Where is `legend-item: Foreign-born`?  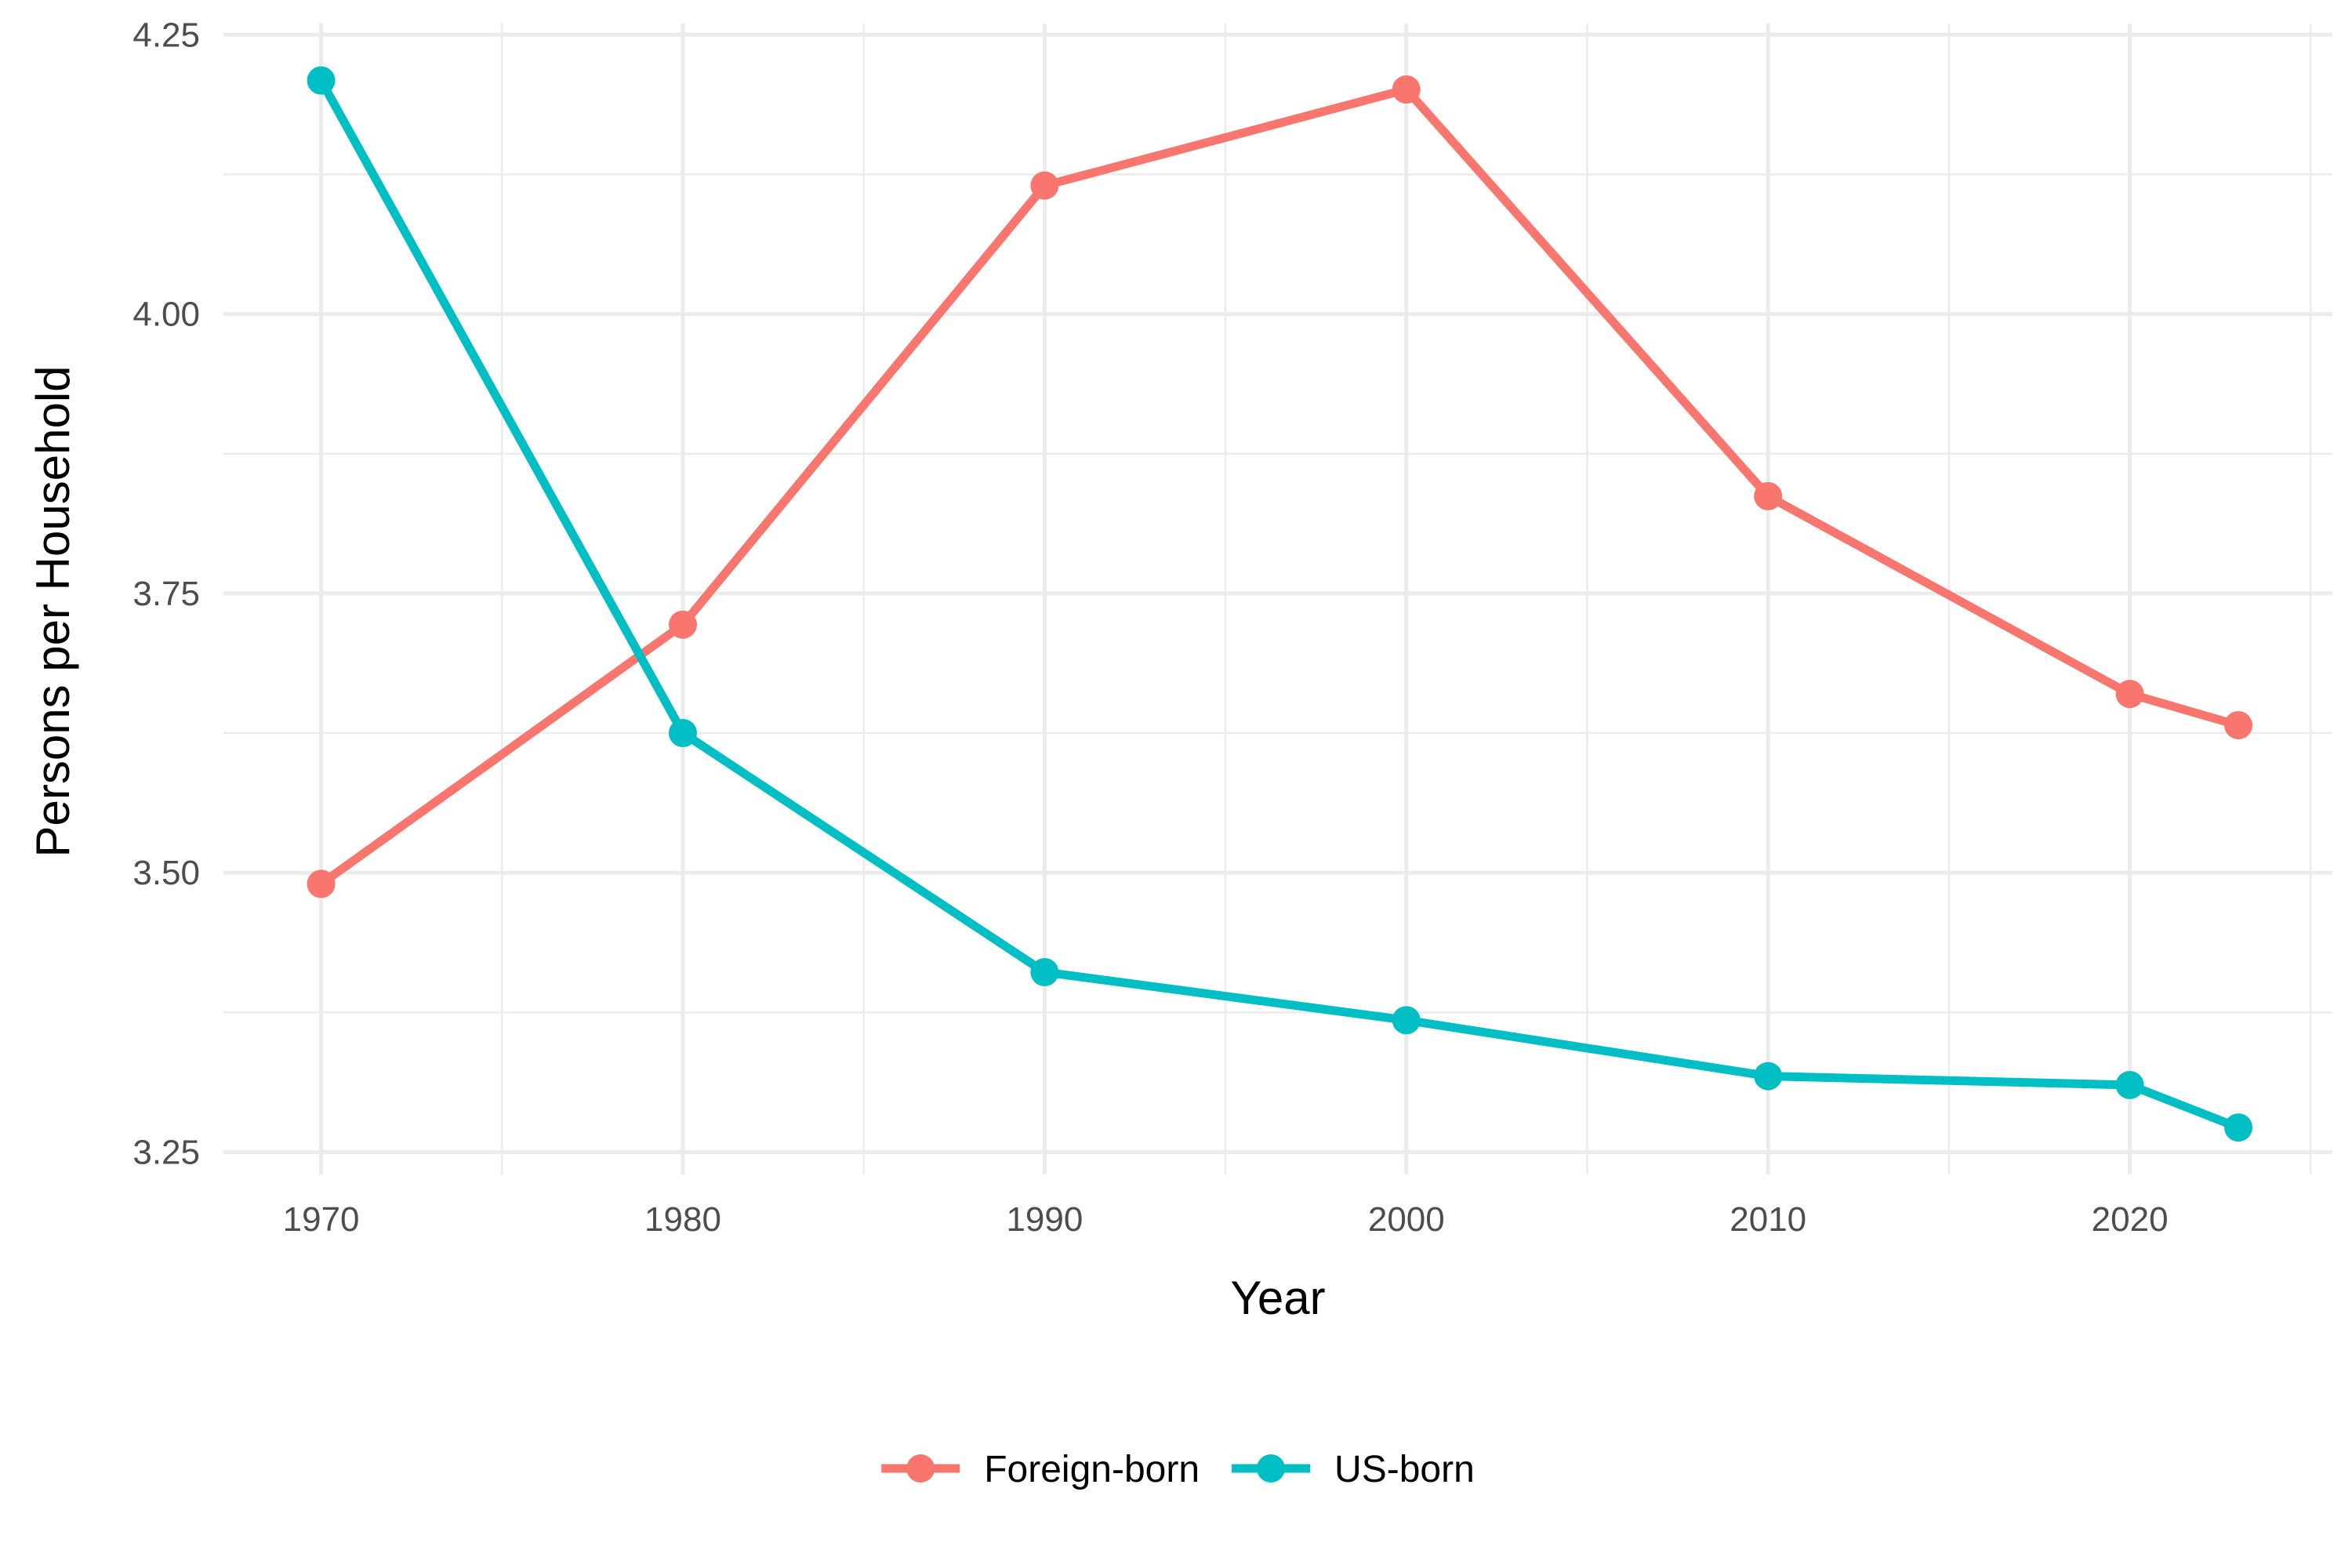
legend-item: Foreign-born is located at coordinates (1040, 1469).